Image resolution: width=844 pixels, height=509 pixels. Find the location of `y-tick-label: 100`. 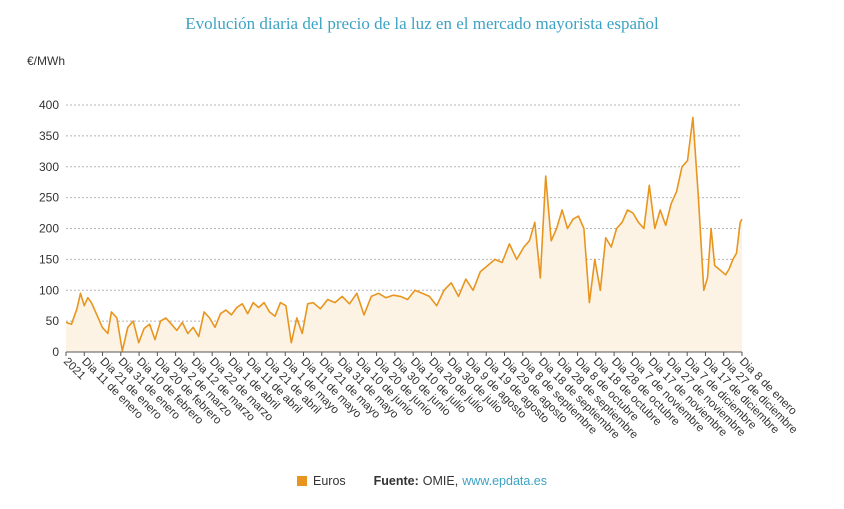

y-tick-label: 100 is located at coordinates (49, 290).